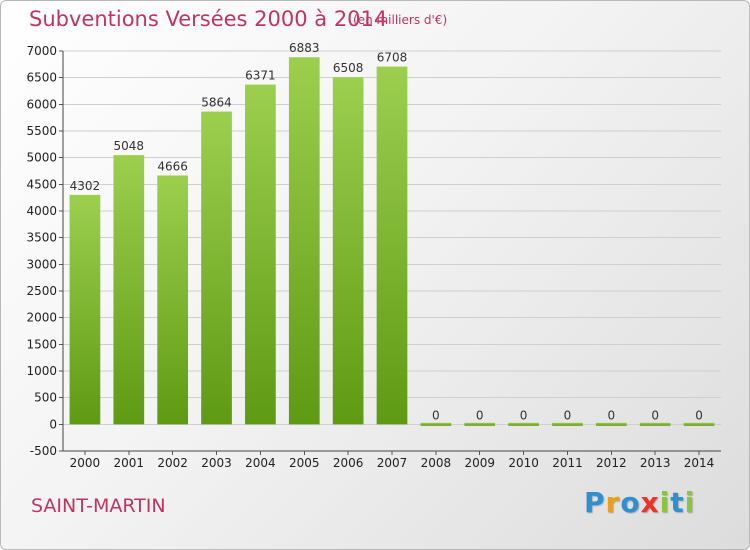 The image size is (750, 550). Describe the element at coordinates (260, 76) in the screenshot. I see `value-label: 6371` at that location.